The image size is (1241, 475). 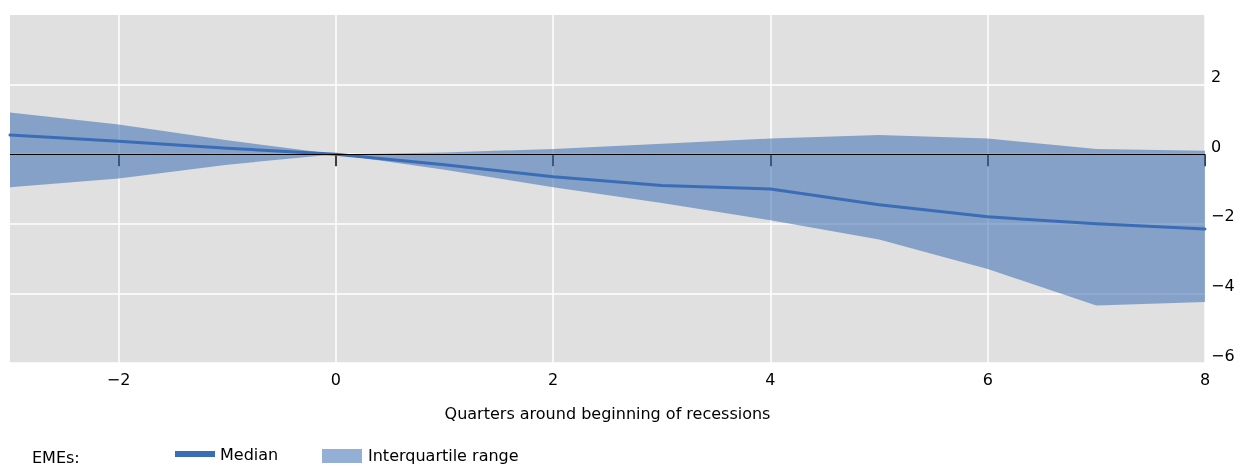 What do you see at coordinates (1216, 146) in the screenshot?
I see `y-tick-label: 0` at bounding box center [1216, 146].